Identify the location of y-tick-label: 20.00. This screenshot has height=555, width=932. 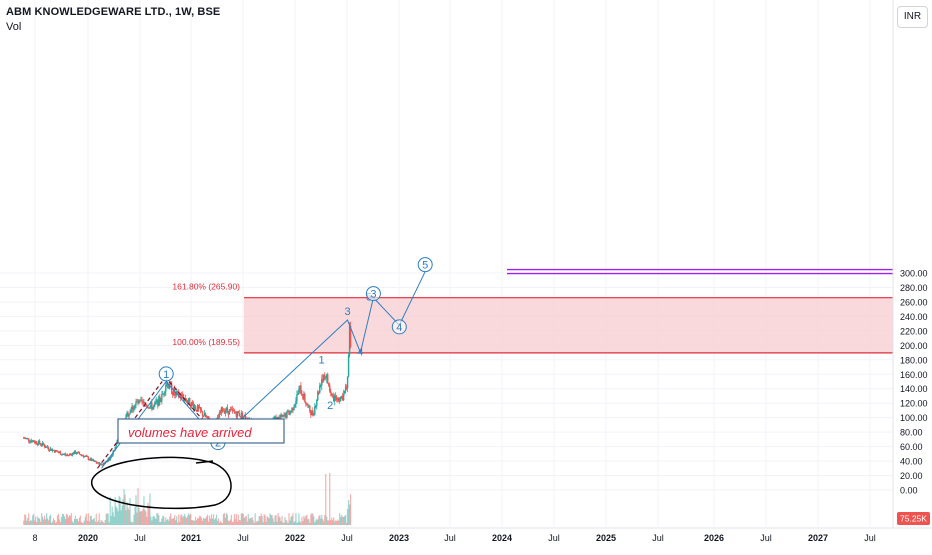
(911, 476).